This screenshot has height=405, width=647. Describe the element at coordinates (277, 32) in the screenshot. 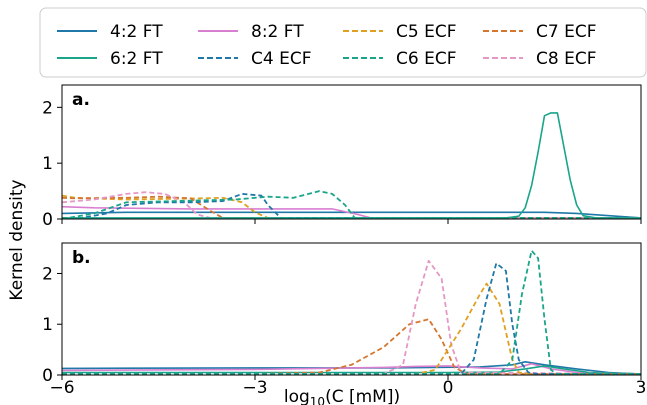

I see `legend-label-s82: 8:2 FT` at that location.